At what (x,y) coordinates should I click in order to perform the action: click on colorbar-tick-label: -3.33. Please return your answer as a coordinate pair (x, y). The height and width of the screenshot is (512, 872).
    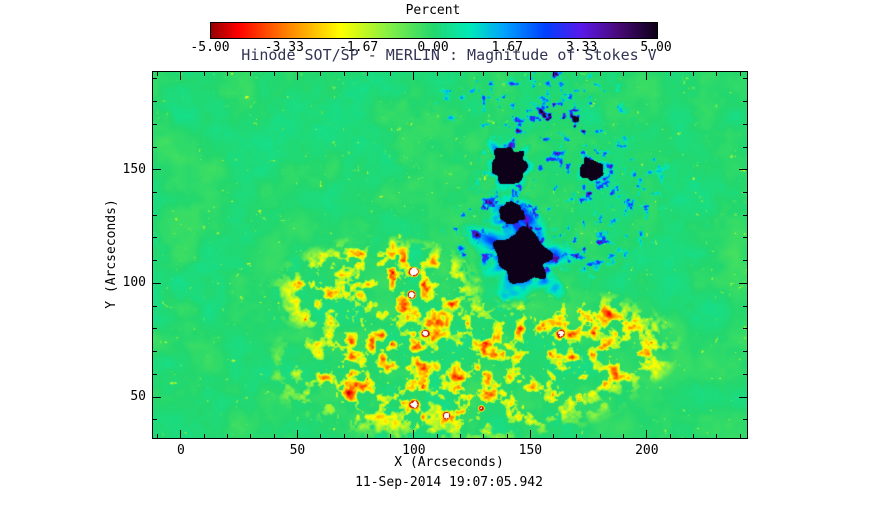
    Looking at the image, I should click on (284, 47).